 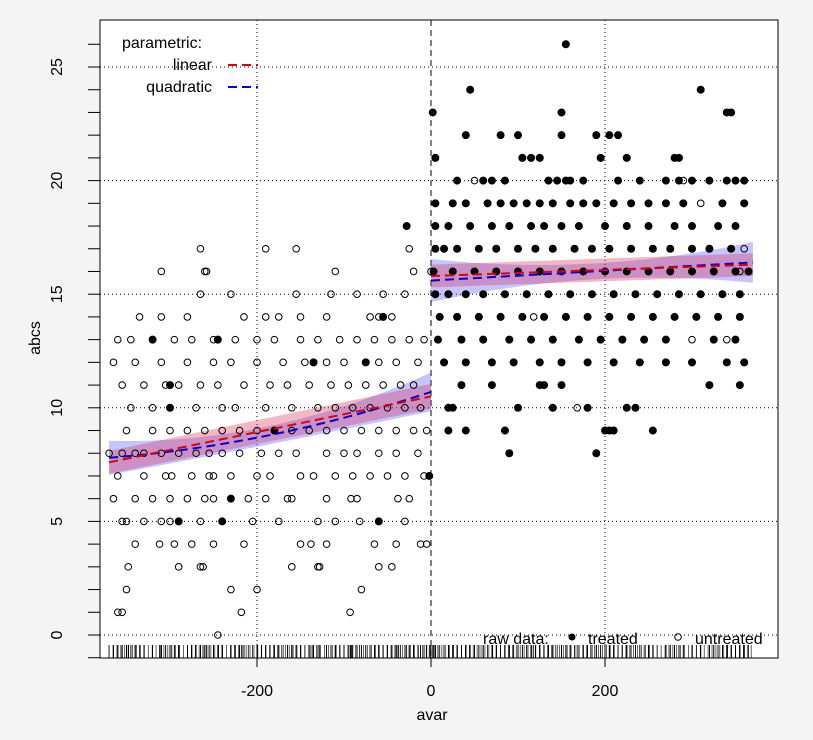 I want to click on fit-line-quadratic_left, so click(x=270, y=424).